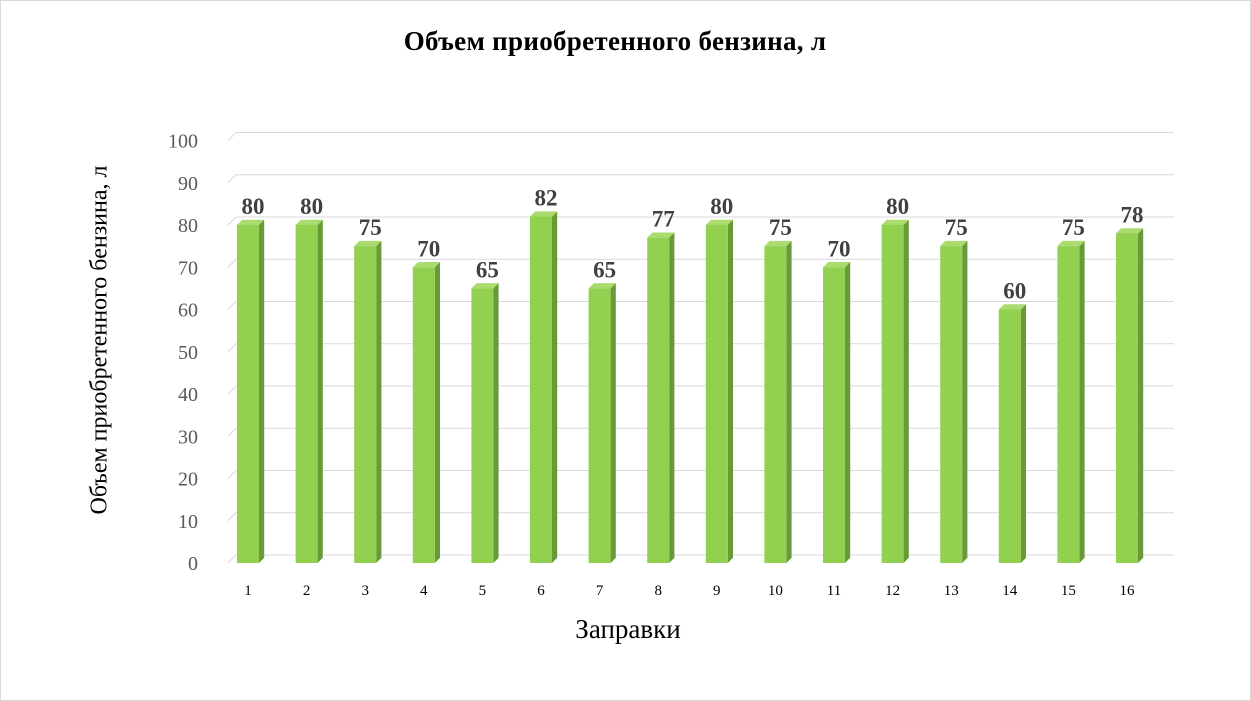 This screenshot has height=701, width=1251. Describe the element at coordinates (1128, 591) in the screenshot. I see `x-tick-label: 16` at that location.